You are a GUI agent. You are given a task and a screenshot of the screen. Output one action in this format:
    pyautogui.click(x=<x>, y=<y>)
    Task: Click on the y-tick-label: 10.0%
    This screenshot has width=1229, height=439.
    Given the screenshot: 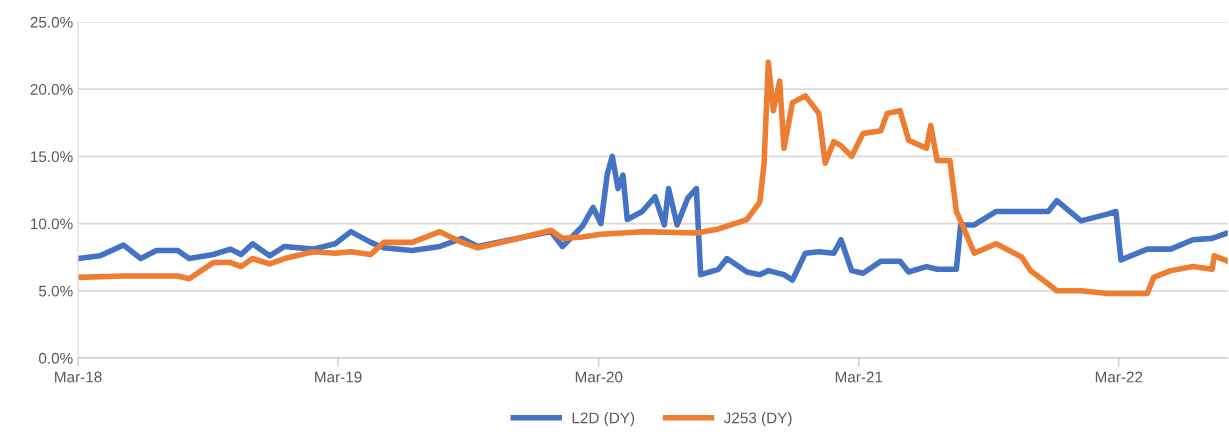 What is the action you would take?
    pyautogui.click(x=52, y=224)
    